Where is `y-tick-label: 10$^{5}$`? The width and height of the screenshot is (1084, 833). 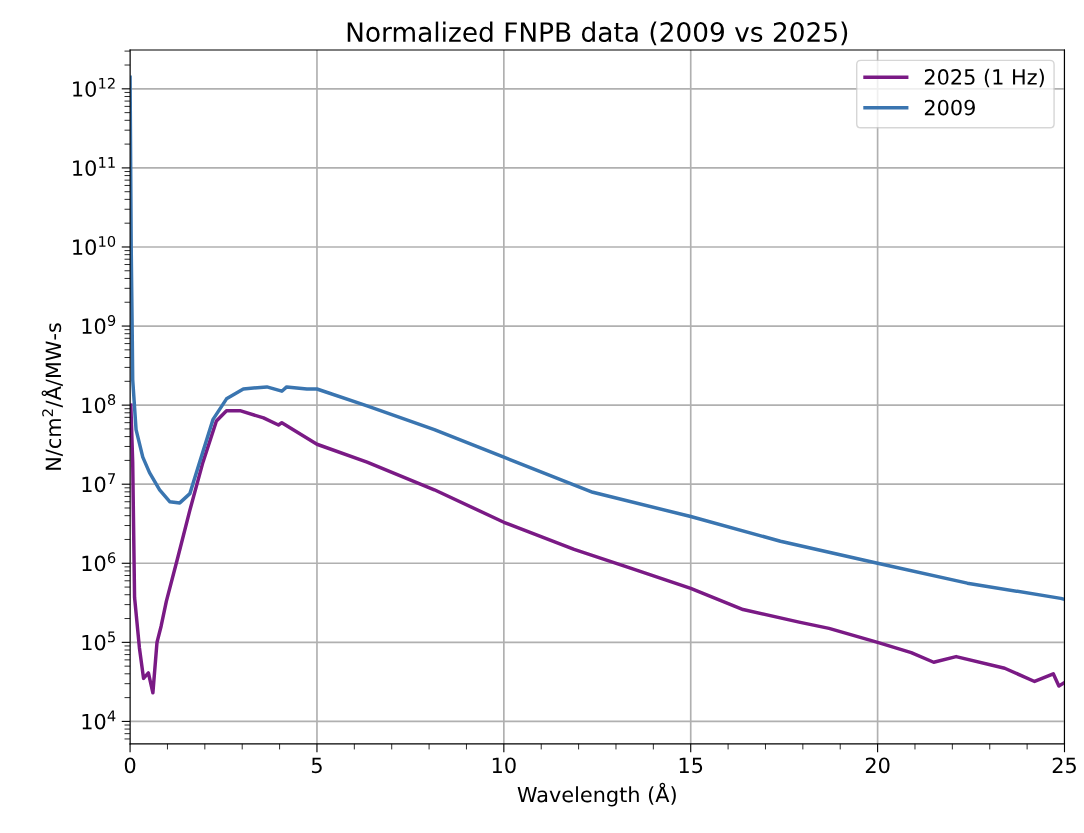
y-tick-label: 10$^{5}$ is located at coordinates (98, 641).